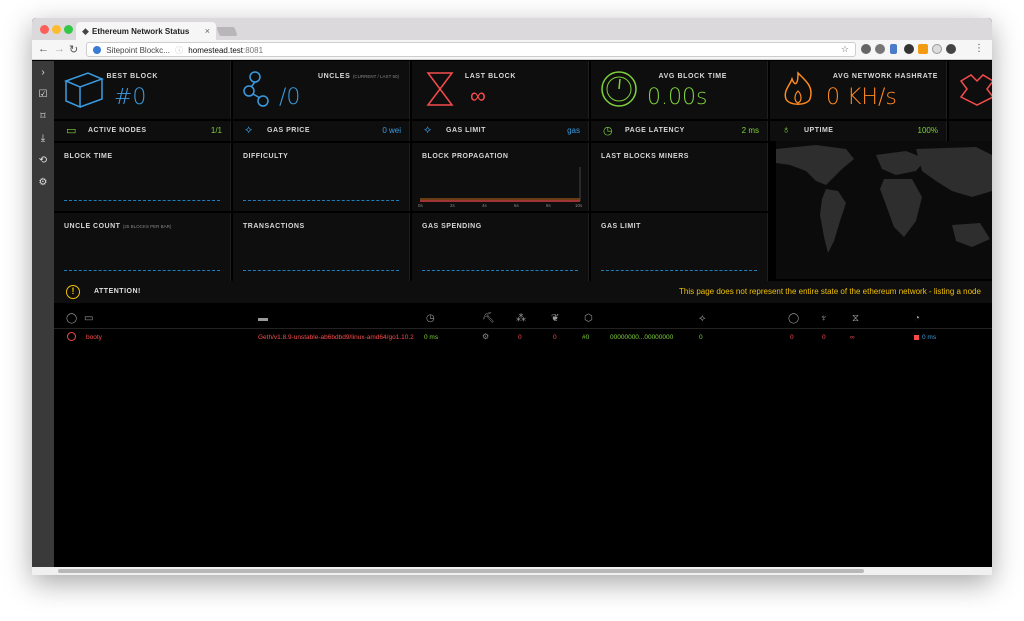 This screenshot has width=1024, height=621. What do you see at coordinates (484, 205) in the screenshot?
I see `propagation-tick: 4s` at bounding box center [484, 205].